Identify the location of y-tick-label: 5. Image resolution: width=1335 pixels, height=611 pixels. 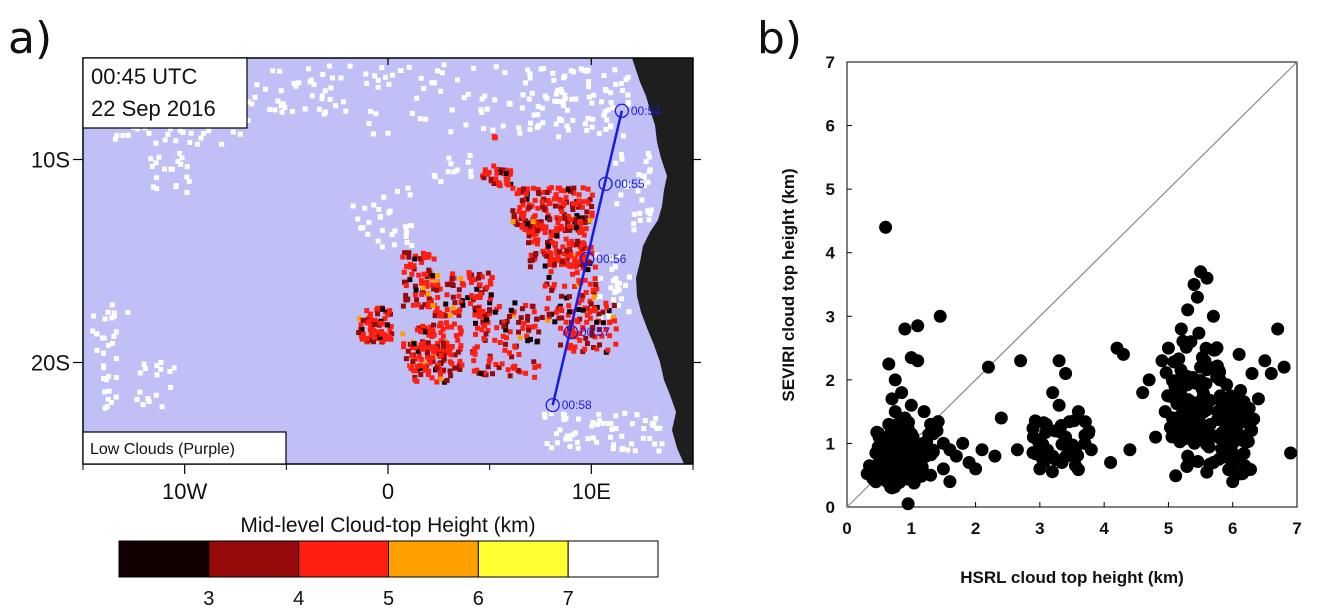
(830, 189).